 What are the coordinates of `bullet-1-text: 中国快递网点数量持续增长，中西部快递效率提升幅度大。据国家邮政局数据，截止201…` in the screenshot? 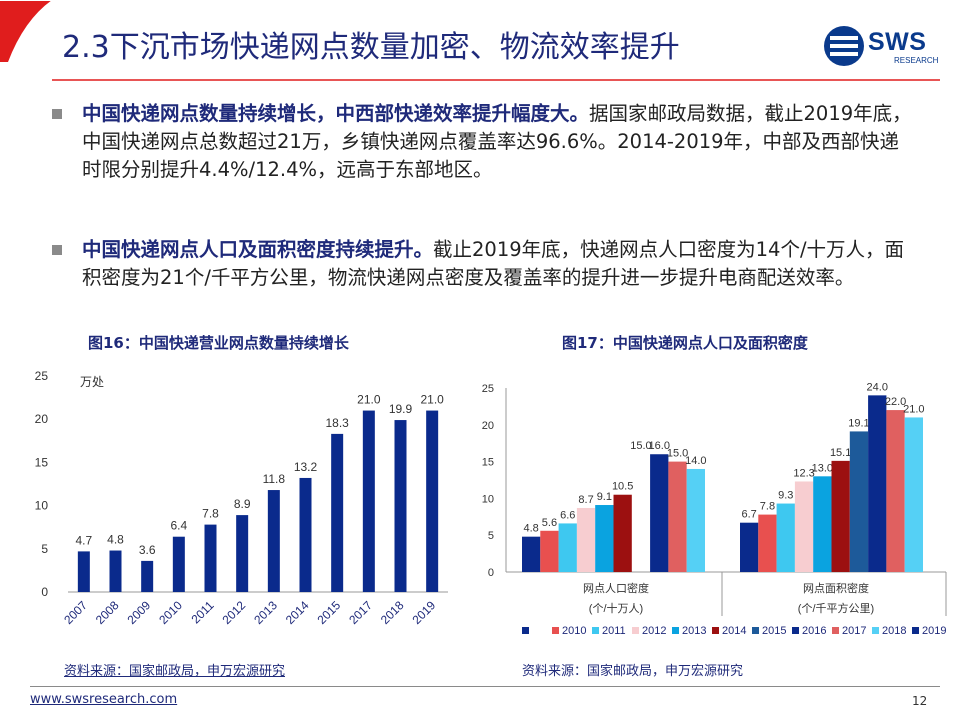 It's located at (497, 142).